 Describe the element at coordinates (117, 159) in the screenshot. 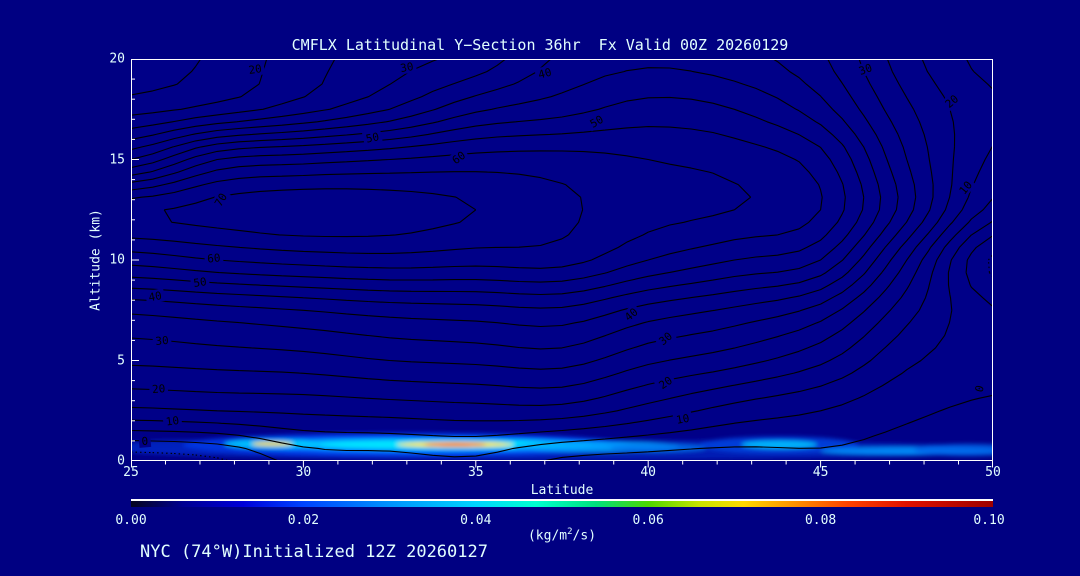

I see `y-tick-label: 15` at that location.